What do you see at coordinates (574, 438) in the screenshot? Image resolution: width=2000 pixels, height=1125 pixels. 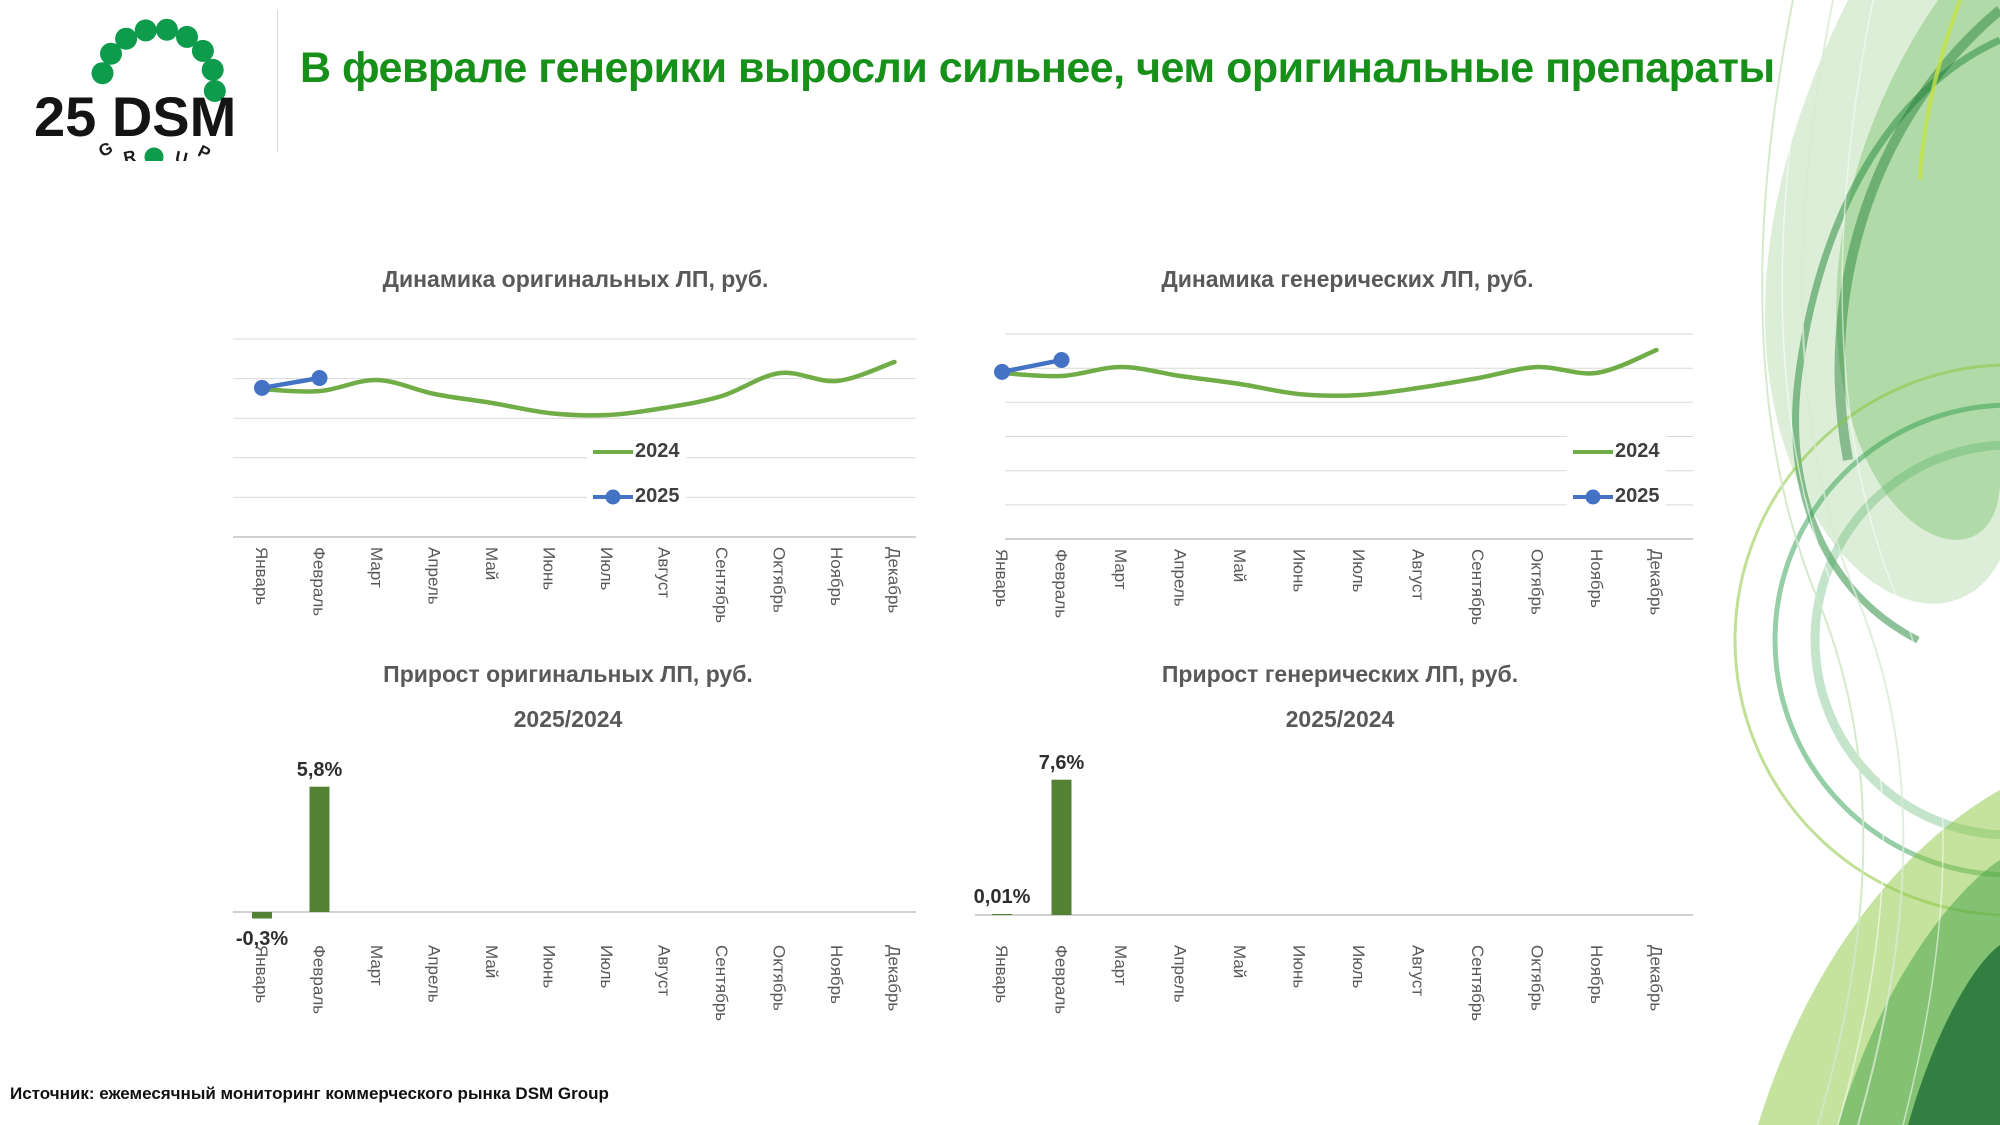 I see `line-plot` at bounding box center [574, 438].